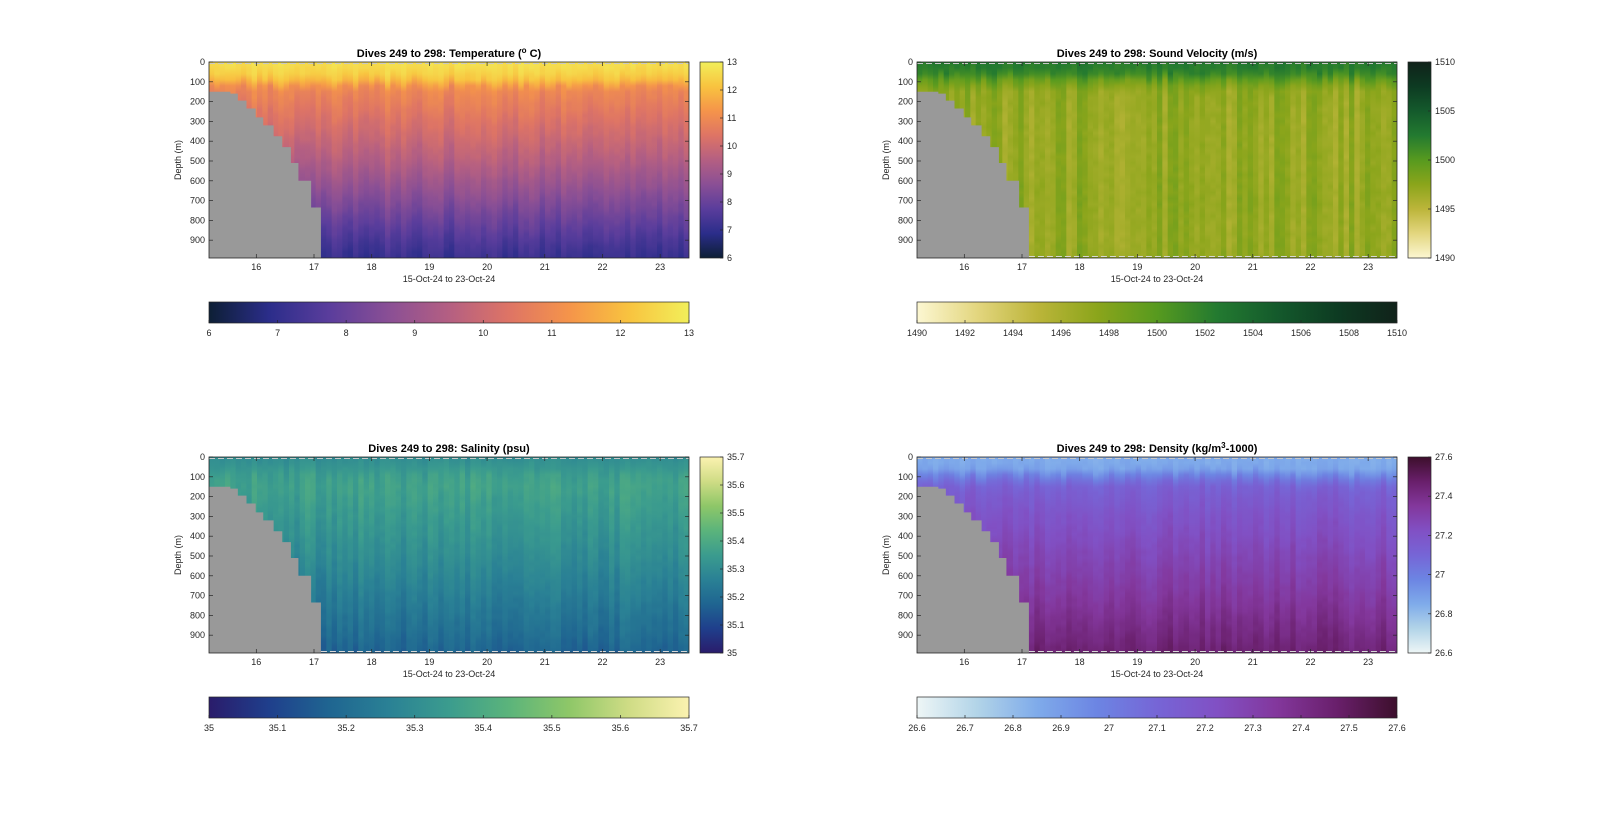 The height and width of the screenshot is (835, 1600). I want to click on hcolorbar-tick-label: 10, so click(483, 333).